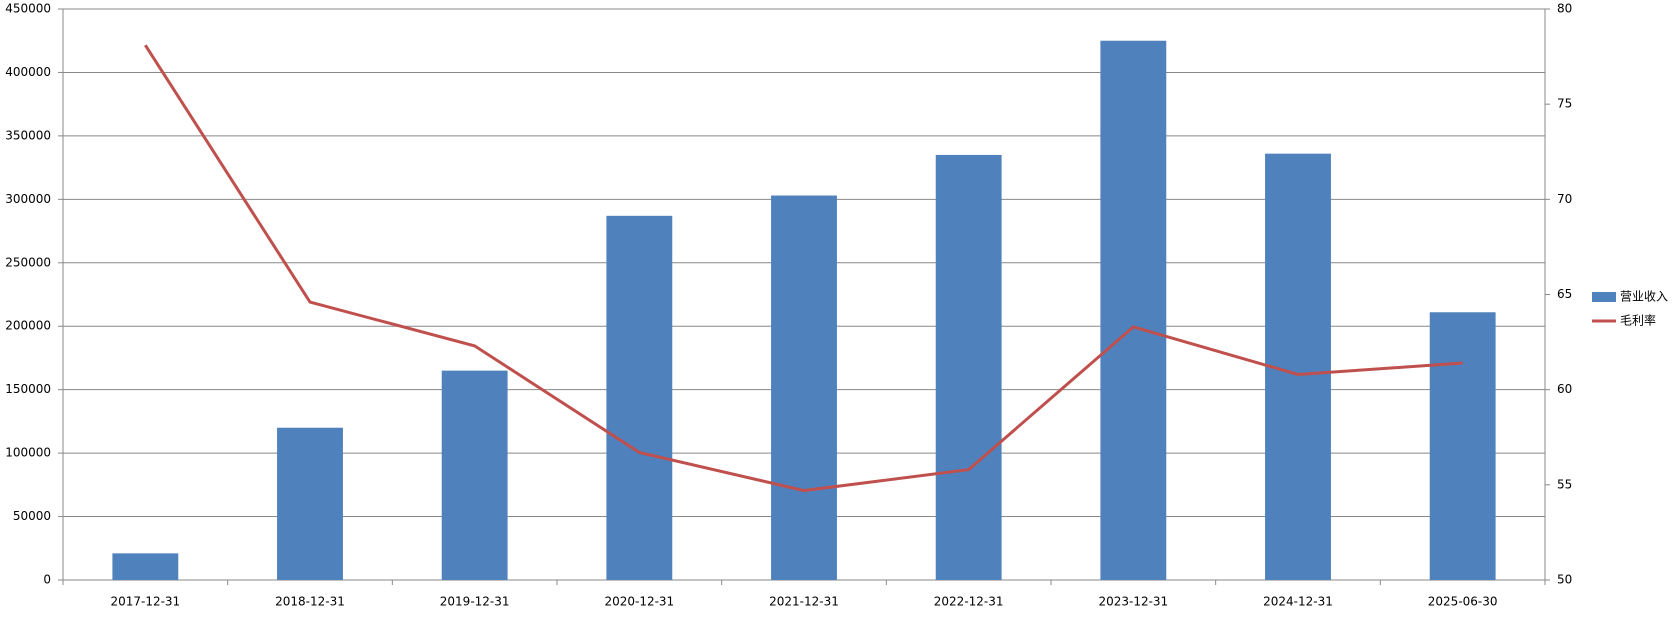  What do you see at coordinates (1564, 199) in the screenshot?
I see `y2-tick-label: 70` at bounding box center [1564, 199].